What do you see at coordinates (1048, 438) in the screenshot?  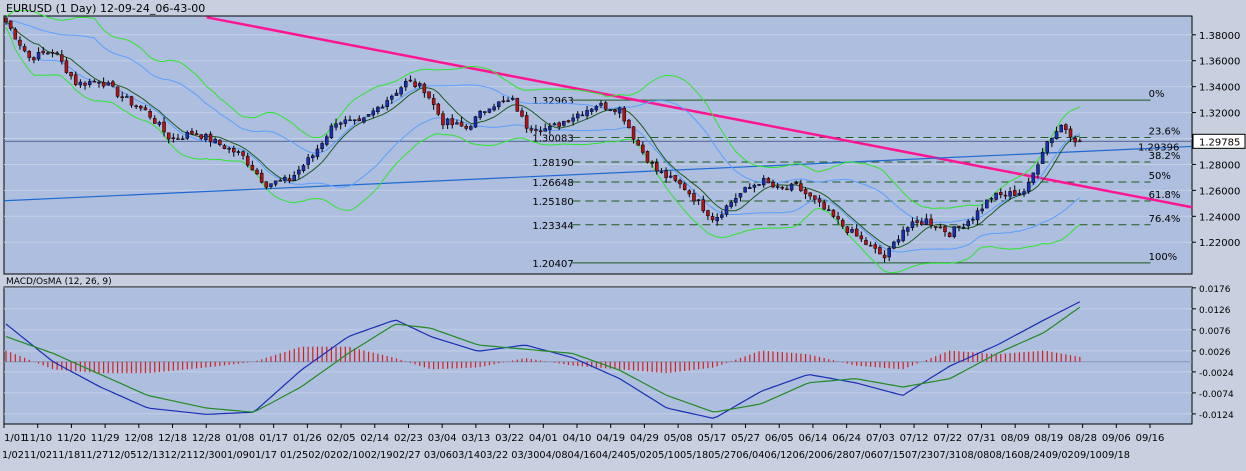 I see `time-tick-label: 08/19` at bounding box center [1048, 438].